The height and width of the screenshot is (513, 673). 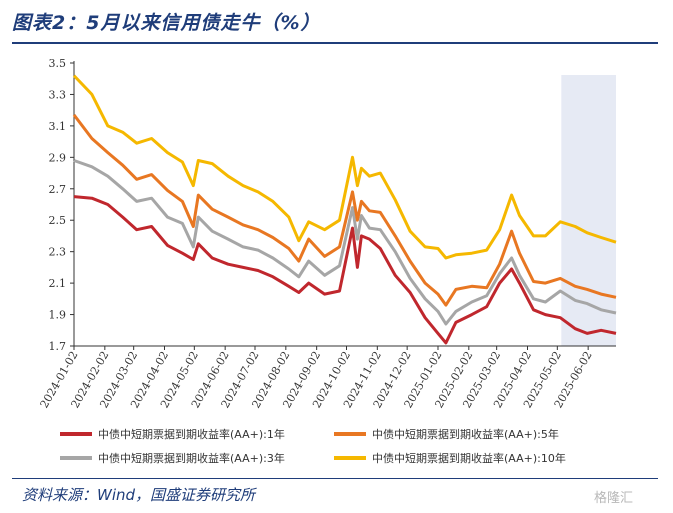 What do you see at coordinates (58, 315) in the screenshot?
I see `y-tick-label: 1.9` at bounding box center [58, 315].